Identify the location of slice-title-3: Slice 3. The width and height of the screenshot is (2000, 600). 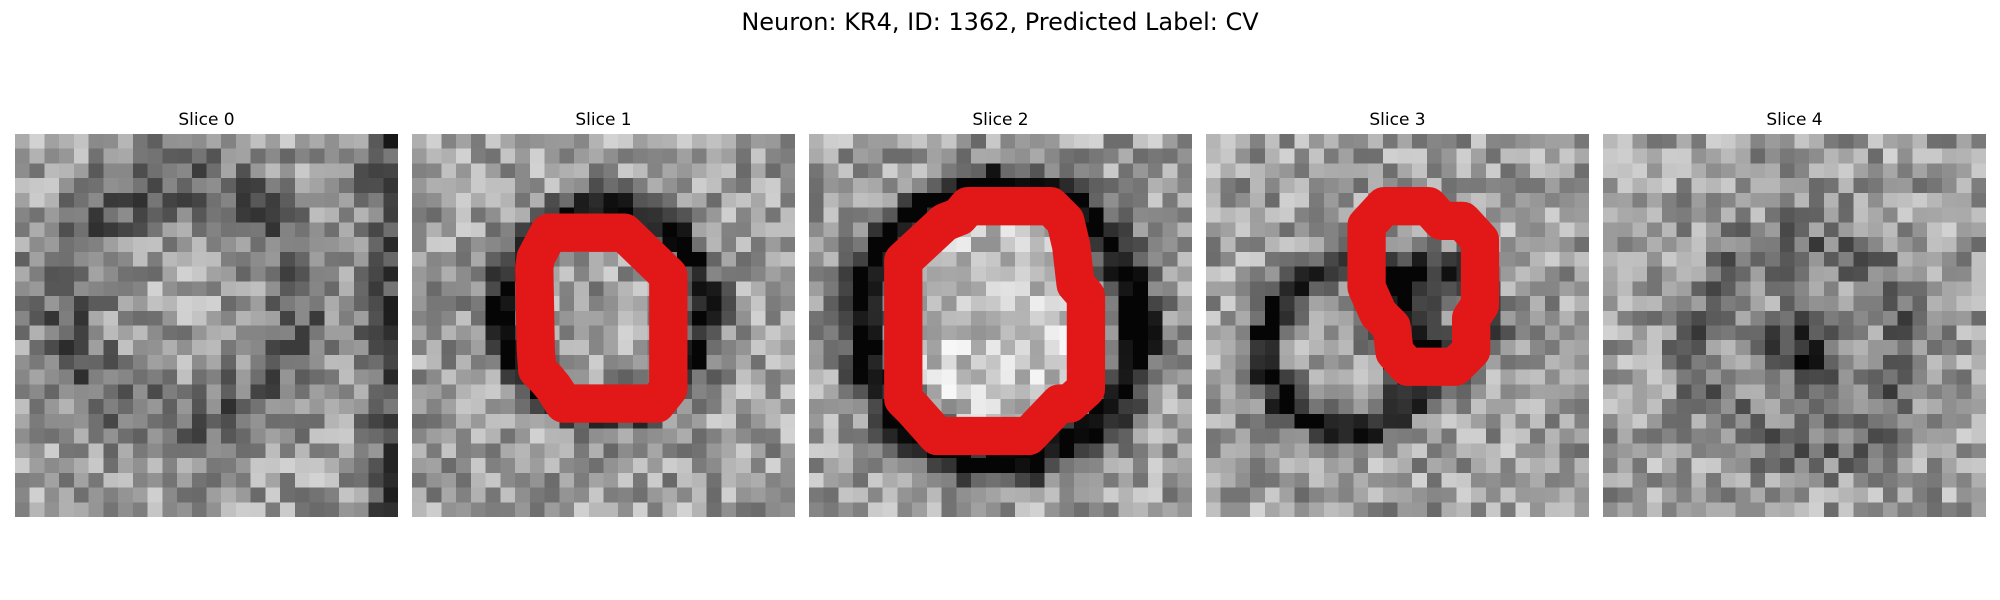
(1397, 120).